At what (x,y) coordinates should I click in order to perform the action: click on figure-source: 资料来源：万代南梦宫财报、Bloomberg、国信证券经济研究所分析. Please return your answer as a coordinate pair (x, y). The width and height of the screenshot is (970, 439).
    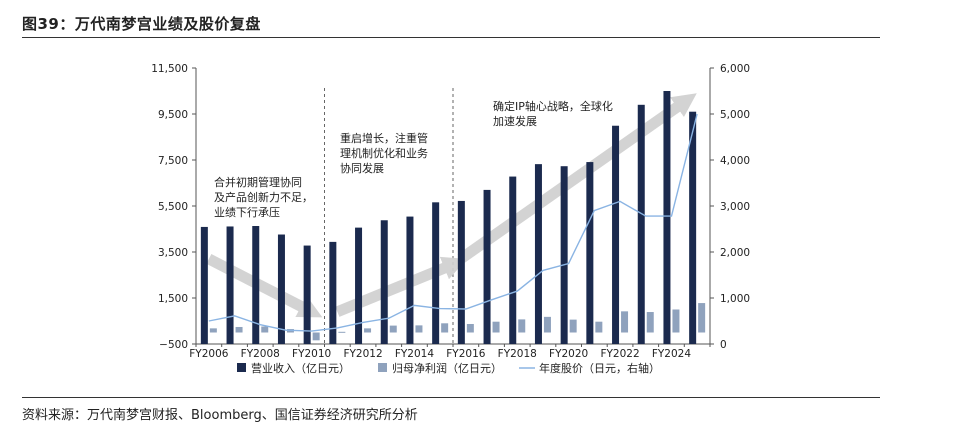
    Looking at the image, I should click on (220, 415).